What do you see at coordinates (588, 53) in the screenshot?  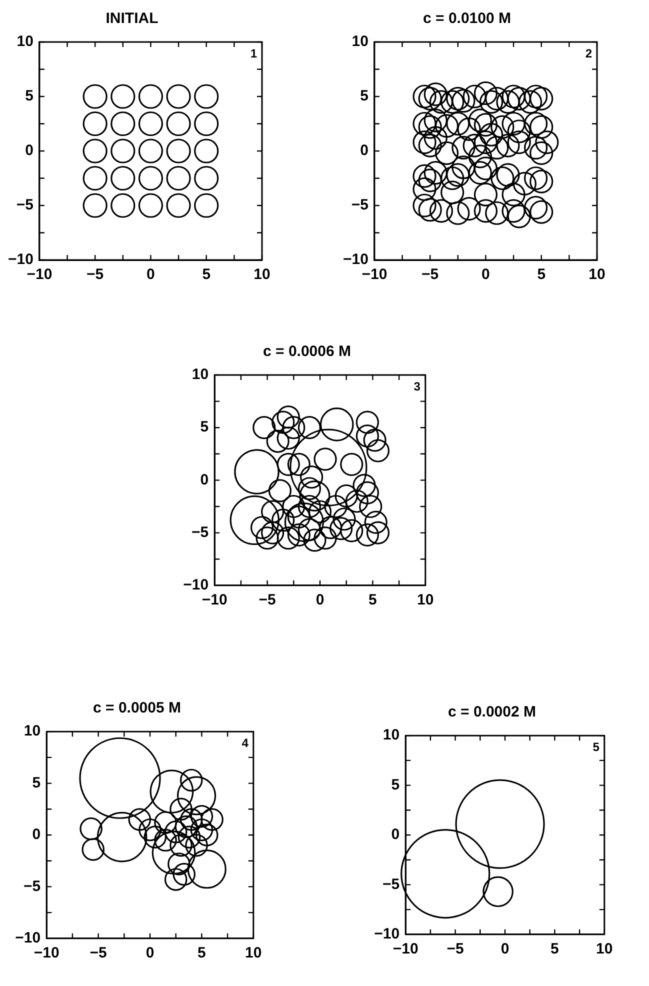 I see `annotation: 2` at bounding box center [588, 53].